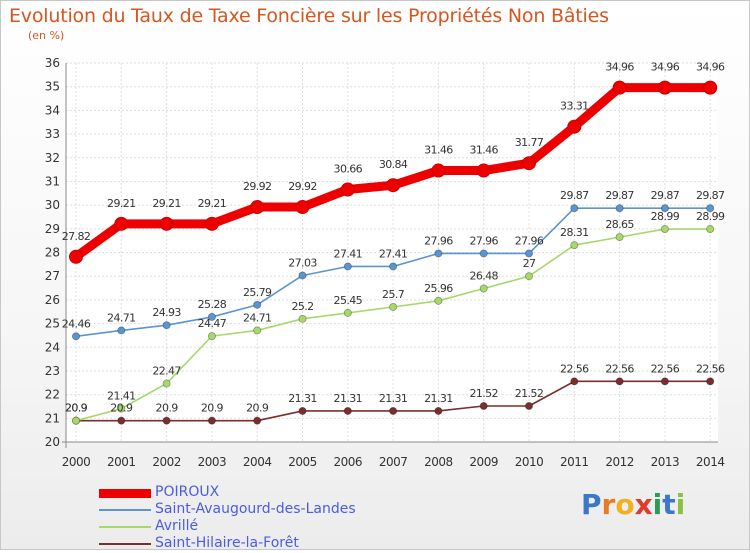 The height and width of the screenshot is (553, 750). I want to click on data-label: 28.31, so click(574, 232).